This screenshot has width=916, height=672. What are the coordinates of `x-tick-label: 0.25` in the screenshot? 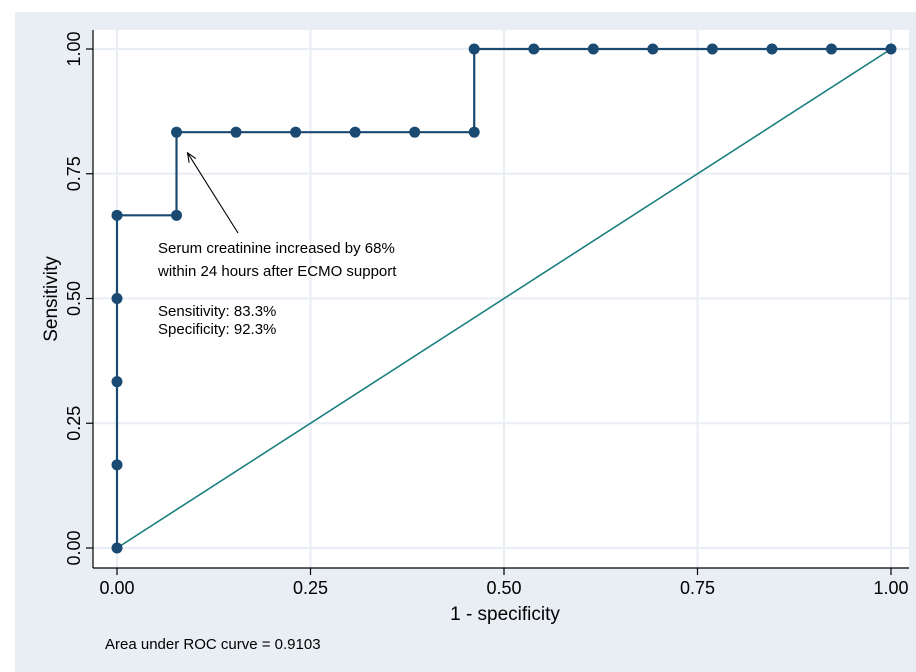 It's located at (310, 588).